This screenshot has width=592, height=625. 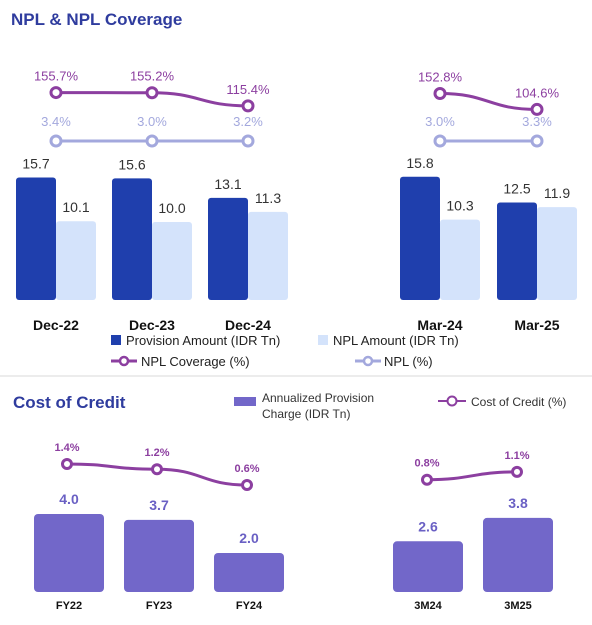 What do you see at coordinates (537, 92) in the screenshot?
I see `npl-coverage-label-mar-25: 104.6%` at bounding box center [537, 92].